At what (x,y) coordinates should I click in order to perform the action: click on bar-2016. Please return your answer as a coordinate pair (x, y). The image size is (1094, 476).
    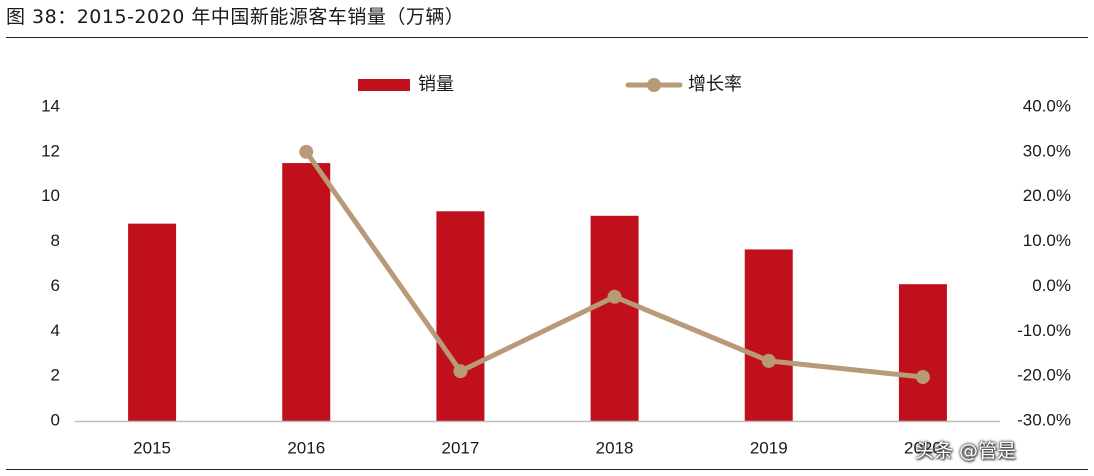
    Looking at the image, I should click on (306, 292).